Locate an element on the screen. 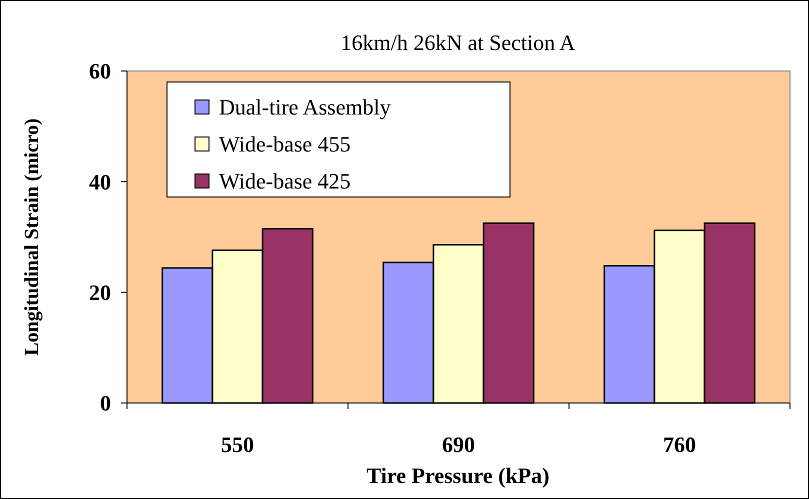  x-tick-label: 760 is located at coordinates (679, 444).